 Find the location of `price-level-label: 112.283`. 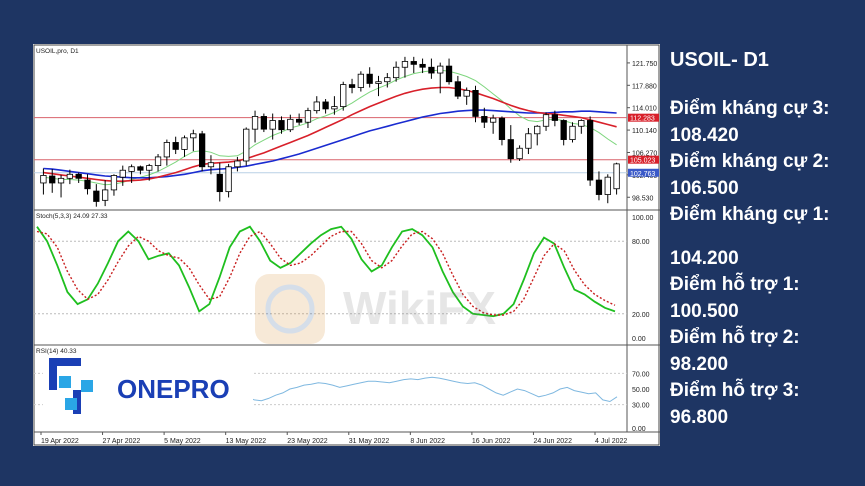

price-level-label: 112.283 is located at coordinates (642, 119).